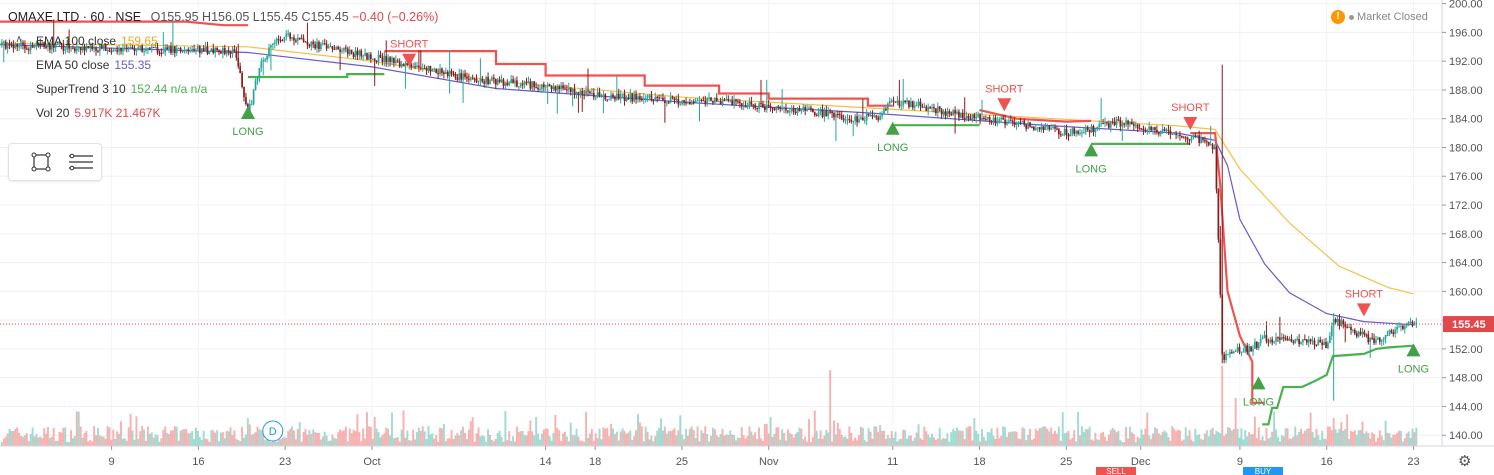 Image resolution: width=1494 pixels, height=475 pixels. I want to click on time-tick-label: 23, so click(285, 462).